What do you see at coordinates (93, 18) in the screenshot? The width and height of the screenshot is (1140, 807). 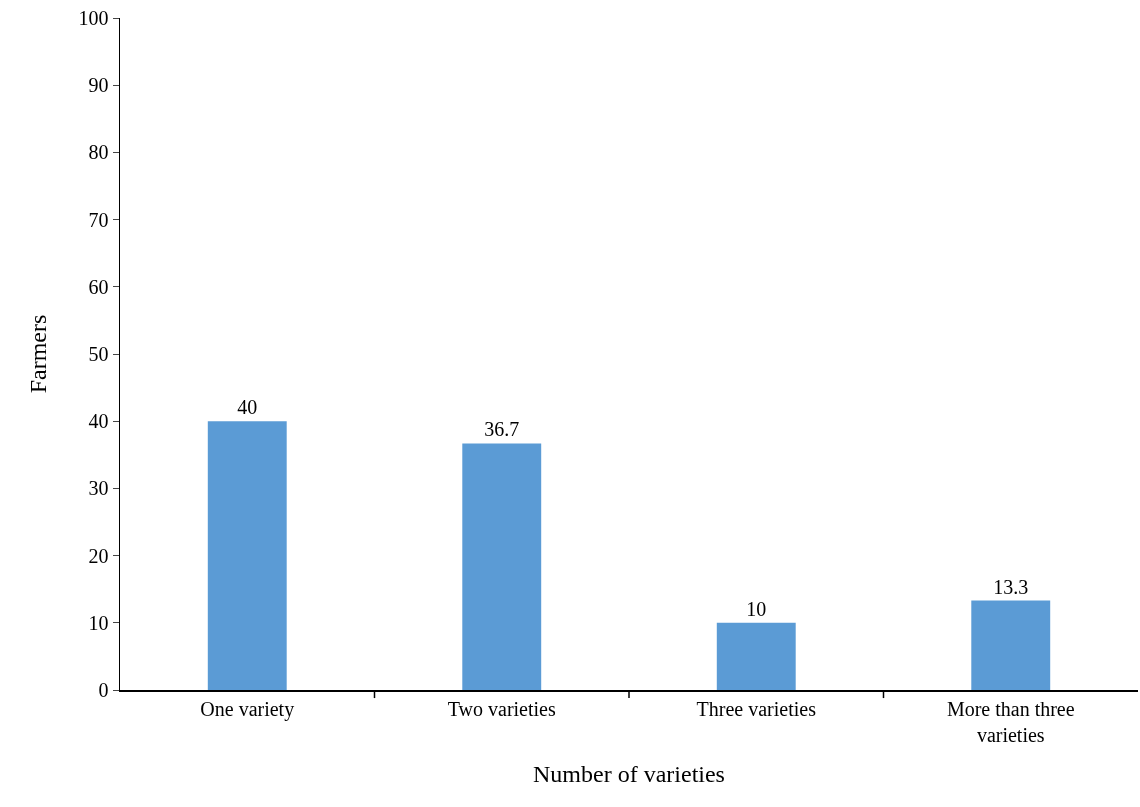 I see `y-tick-label: 100` at bounding box center [93, 18].